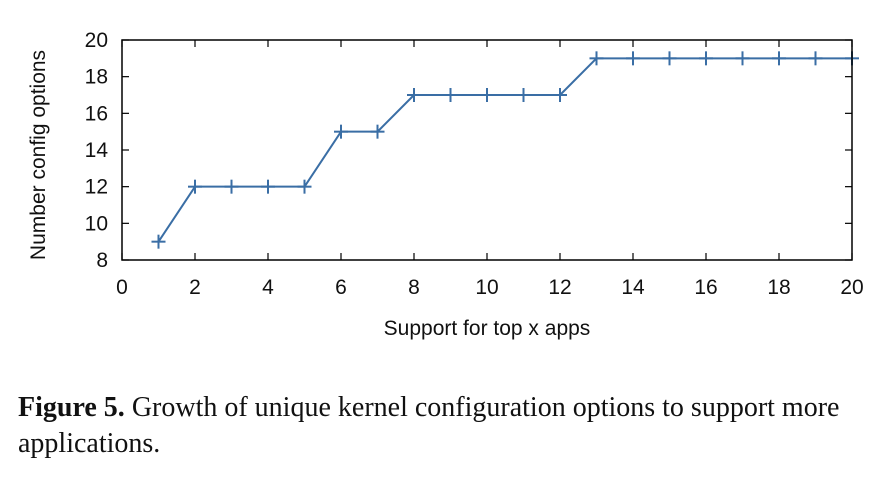  I want to click on x-tick-label: 6, so click(341, 287).